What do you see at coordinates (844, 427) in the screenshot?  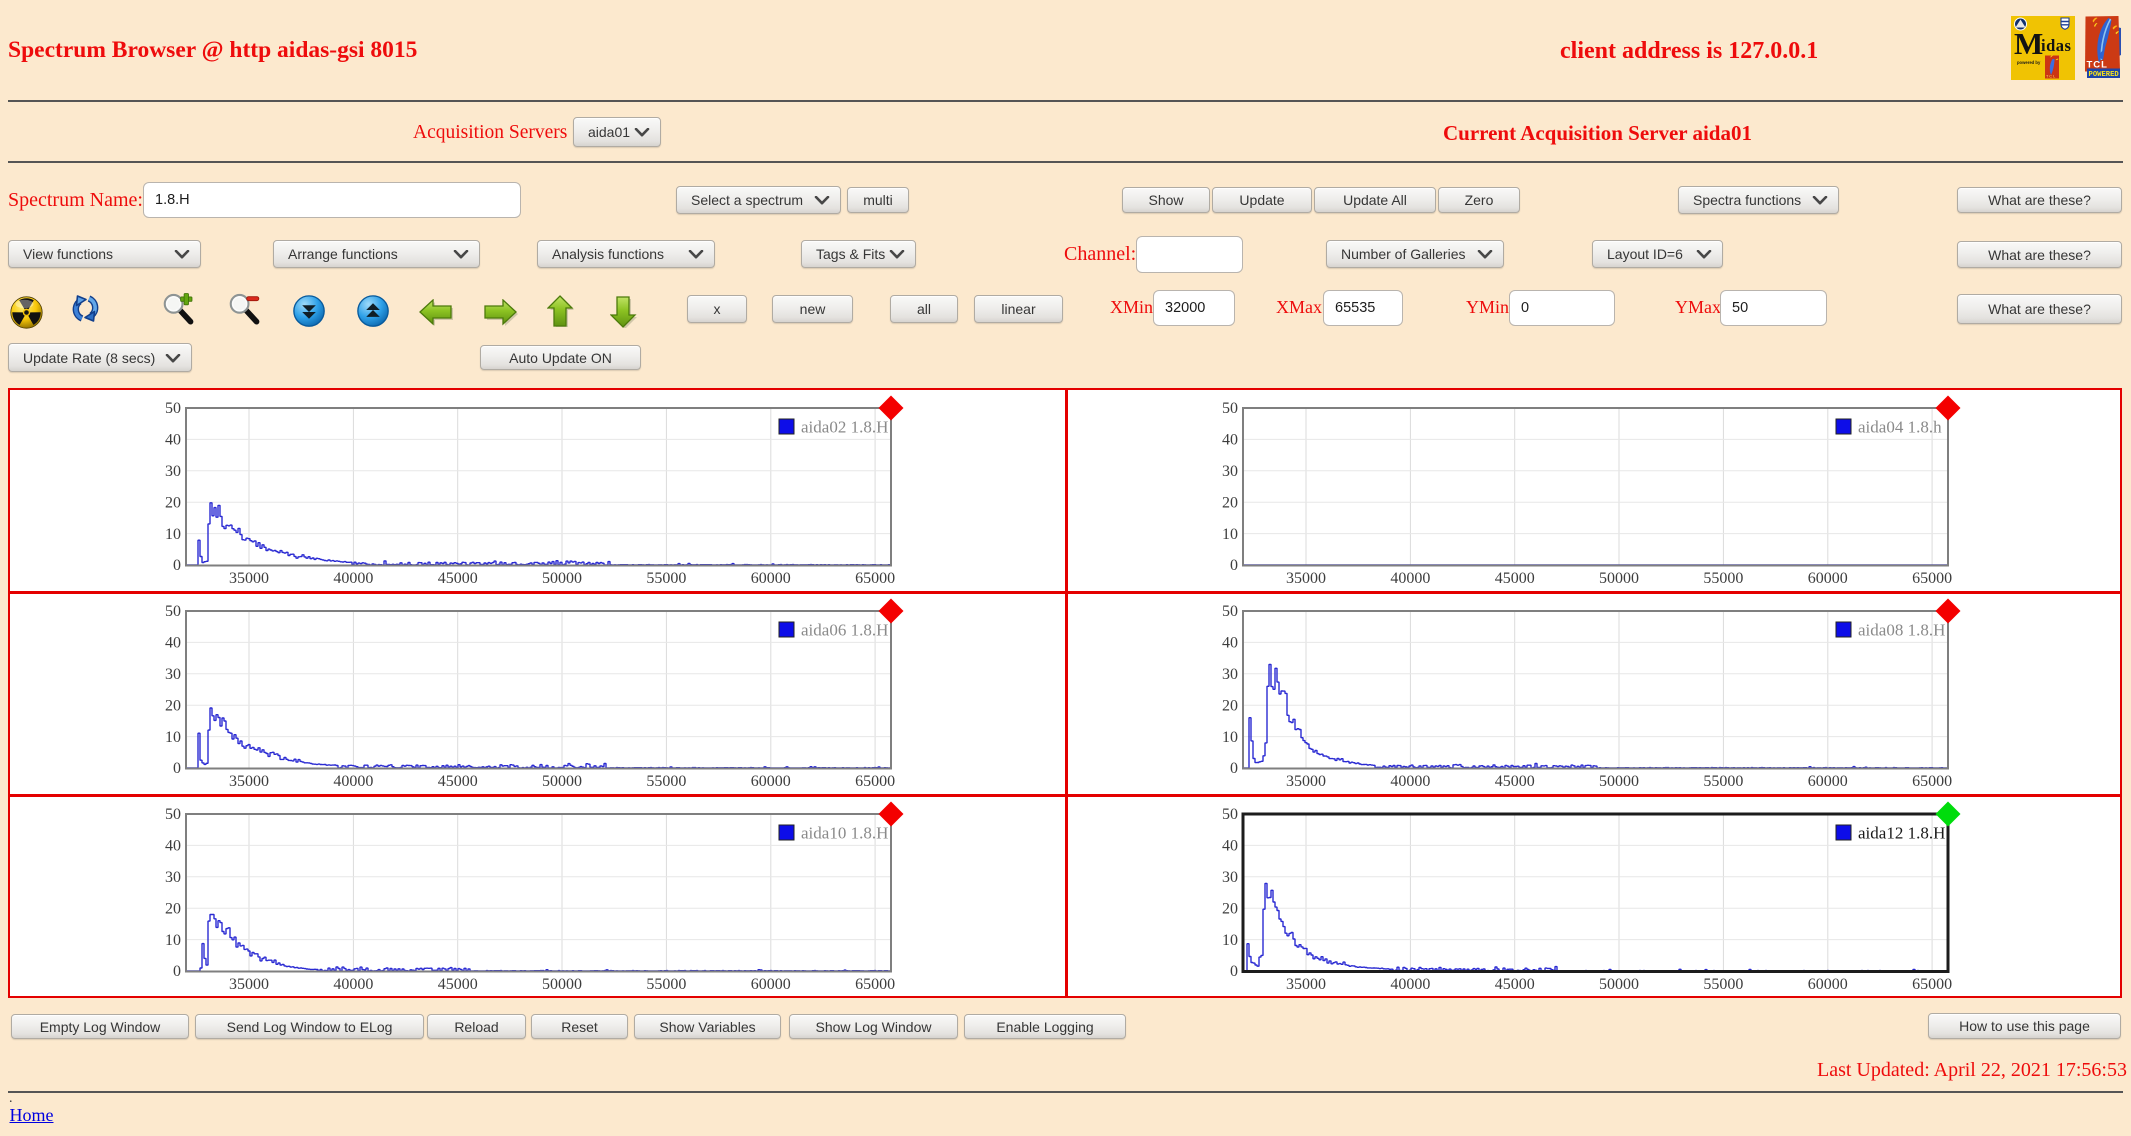 I see `svg-text: aida02 1.8.H` at bounding box center [844, 427].